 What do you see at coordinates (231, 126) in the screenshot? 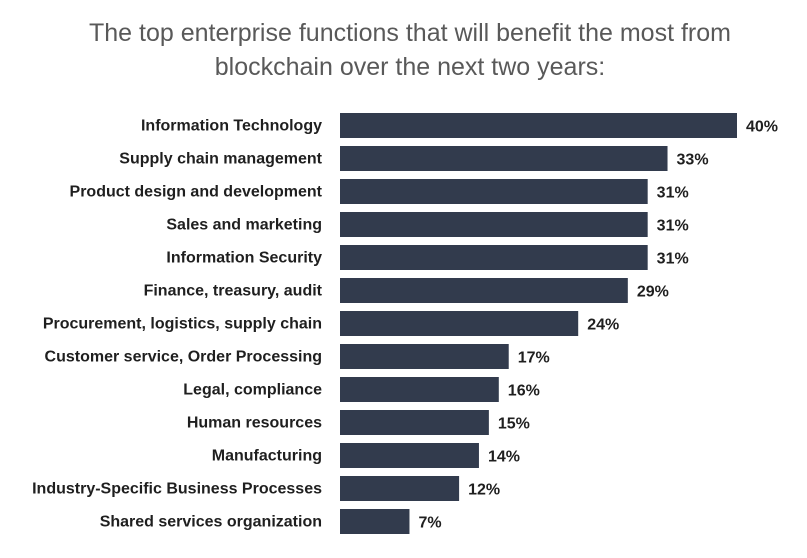
I see `category-label: Information Technology` at bounding box center [231, 126].